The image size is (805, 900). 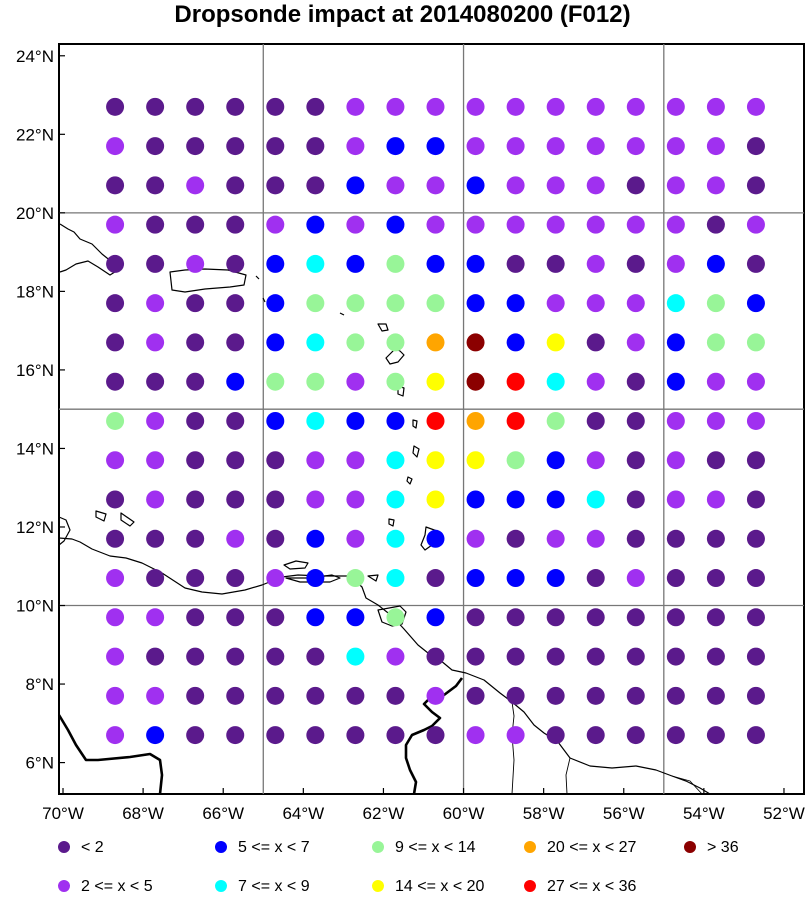 What do you see at coordinates (402, 14) in the screenshot?
I see `map-title: Dropsonde impact at 2014080200 (F012)` at bounding box center [402, 14].